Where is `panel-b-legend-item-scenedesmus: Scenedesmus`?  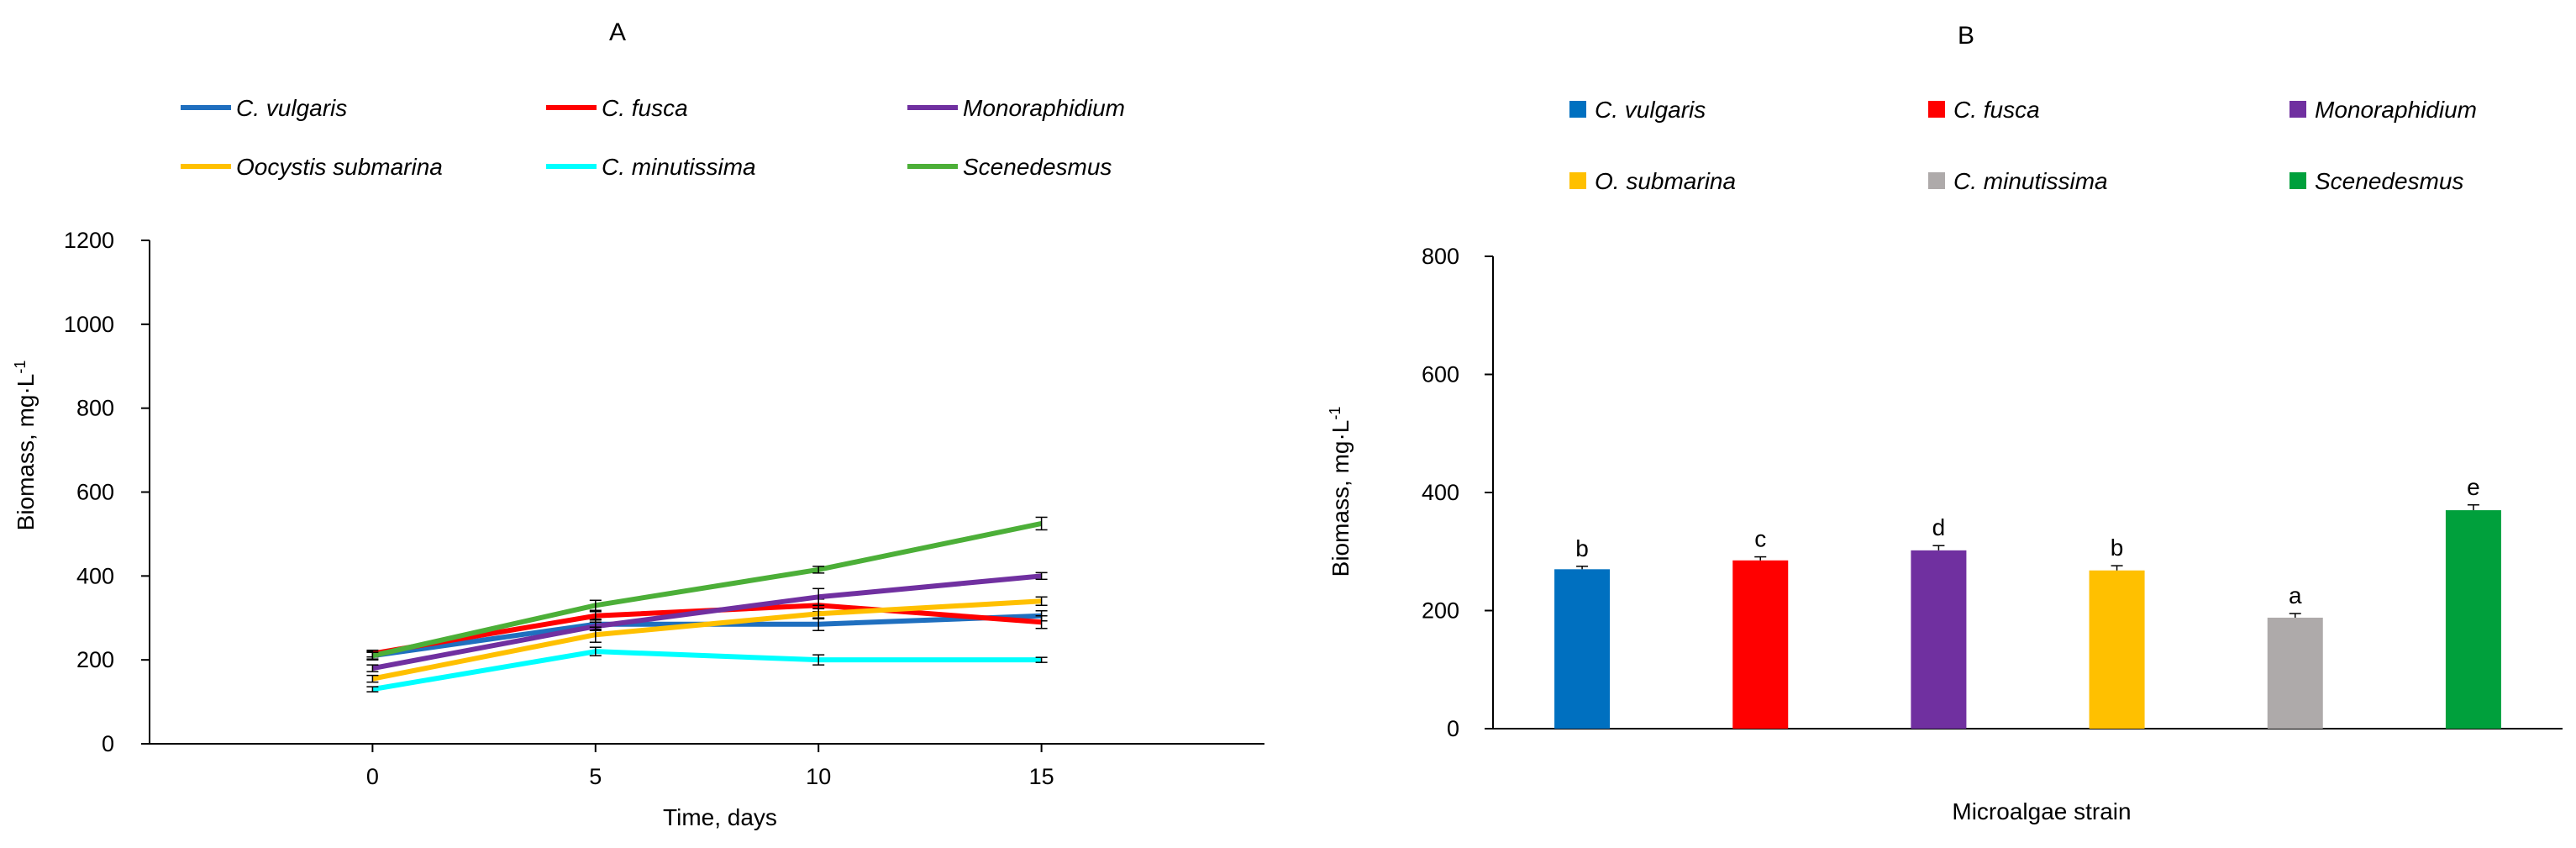
panel-b-legend-item-scenedesmus: Scenedesmus is located at coordinates (2376, 181).